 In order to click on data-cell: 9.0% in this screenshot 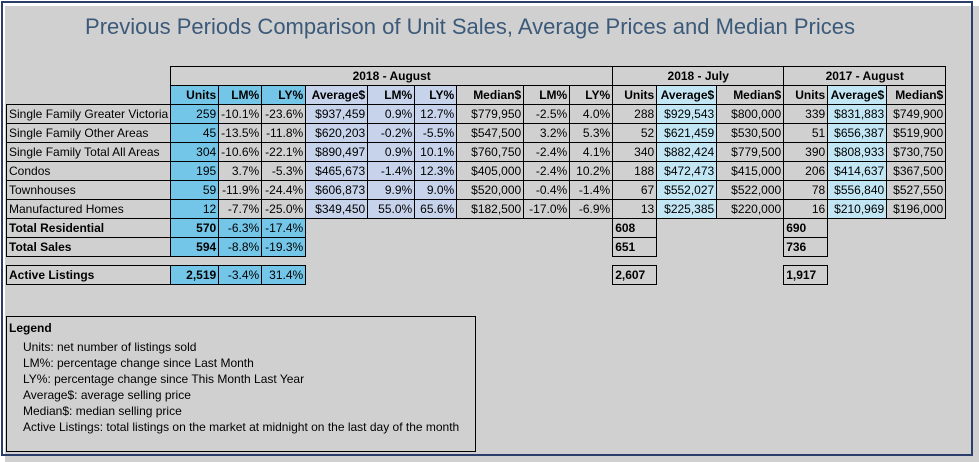, I will do `click(436, 190)`.